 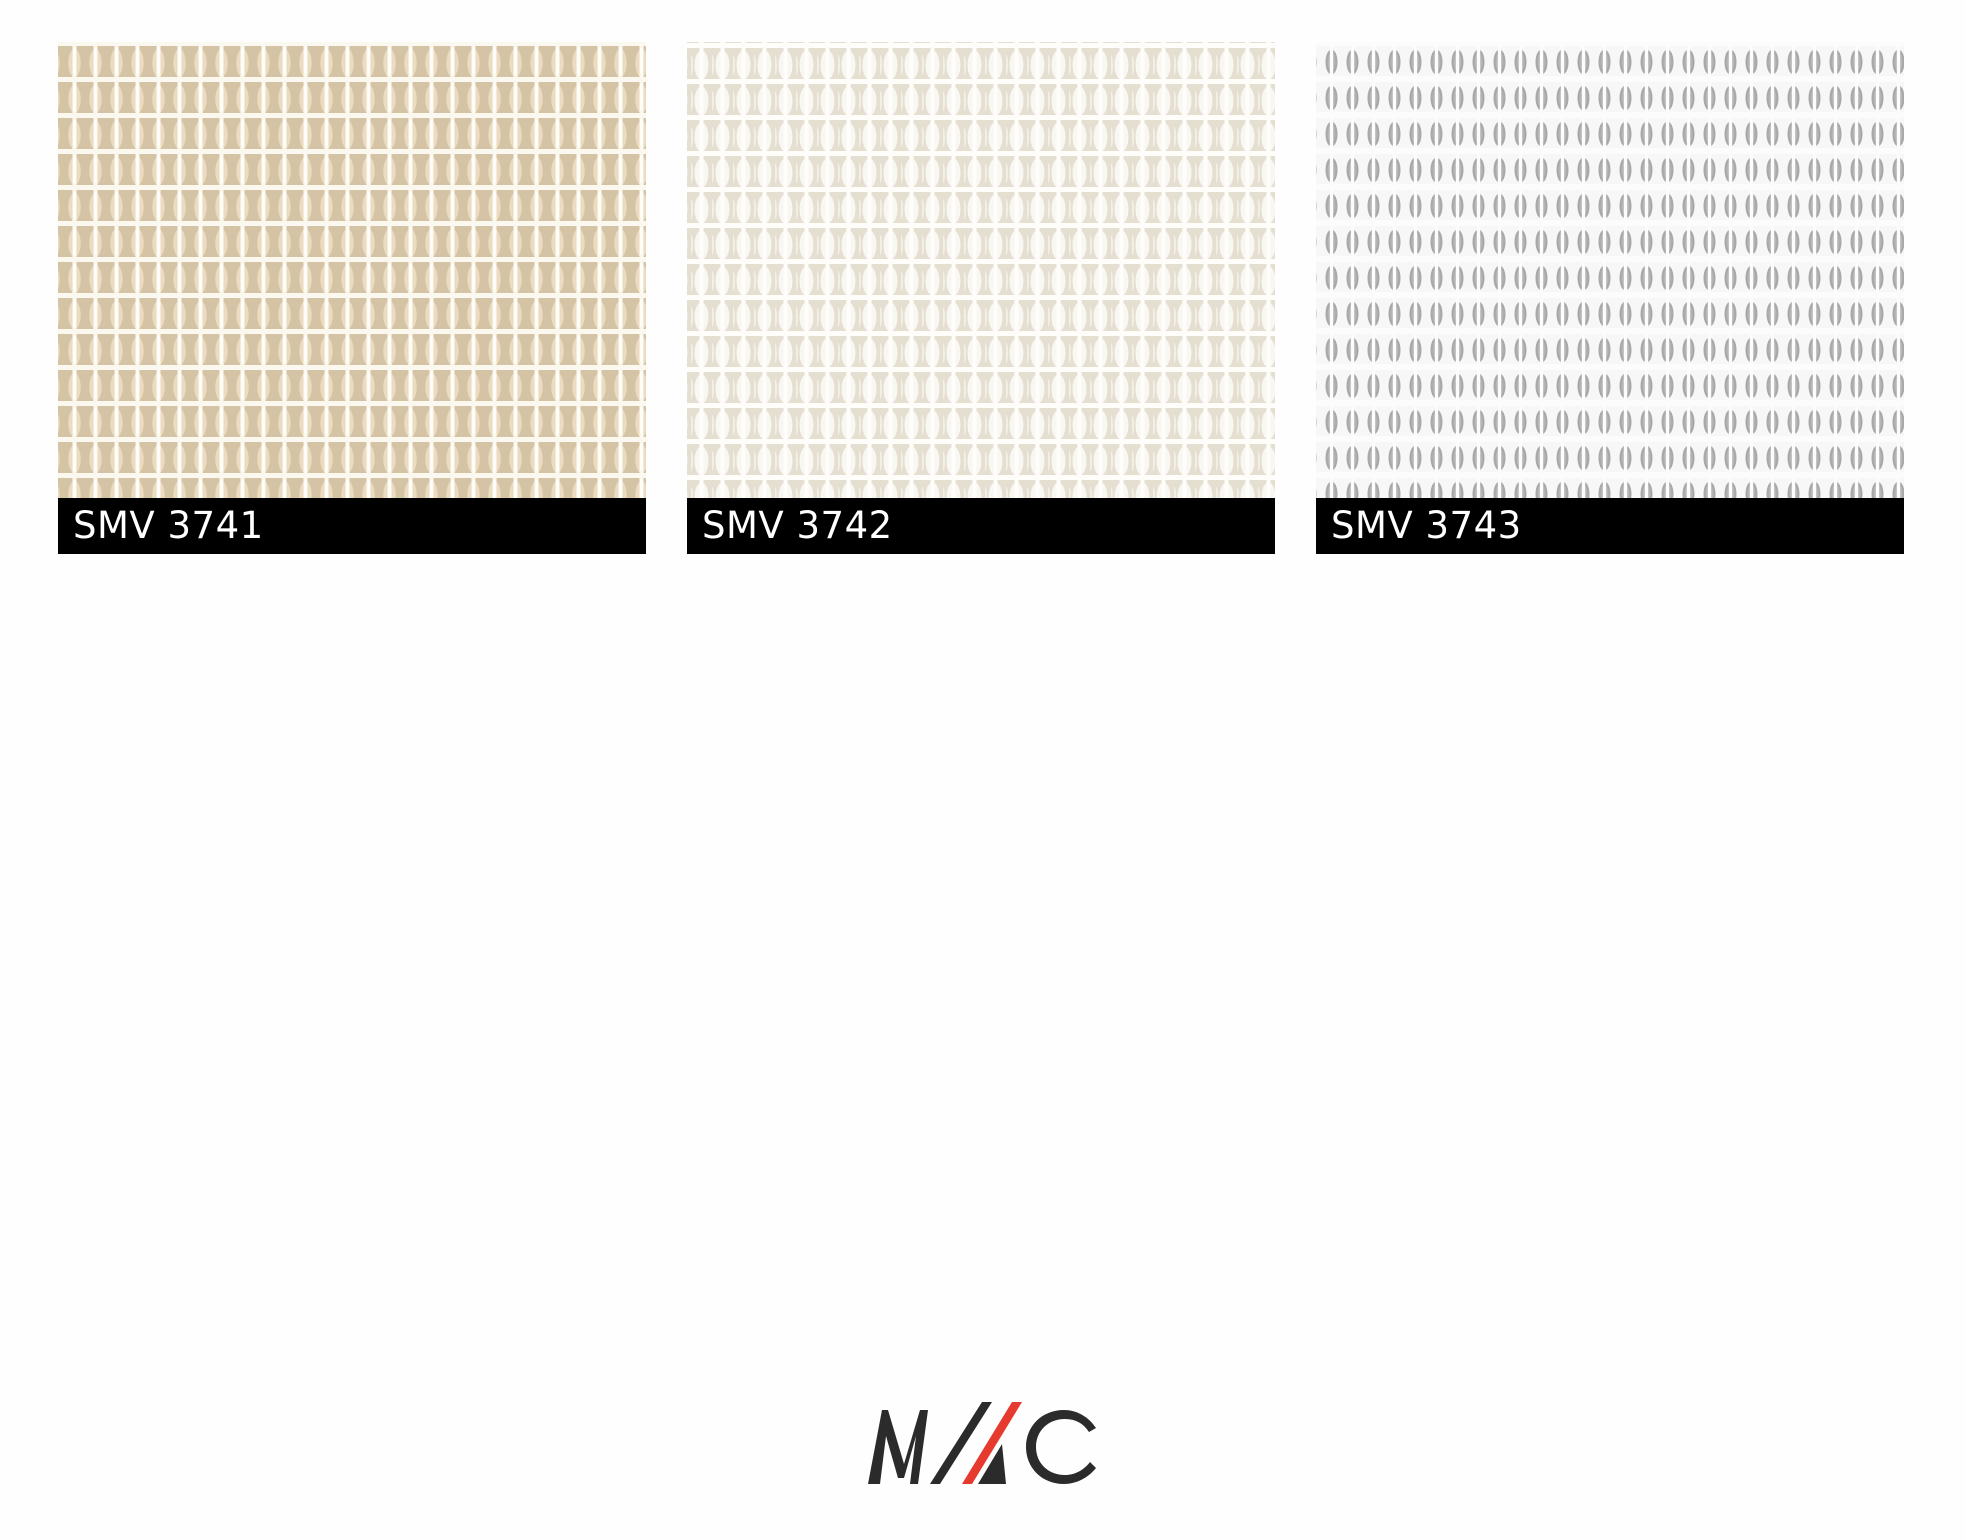 I want to click on mac-logo, so click(x=982, y=1440).